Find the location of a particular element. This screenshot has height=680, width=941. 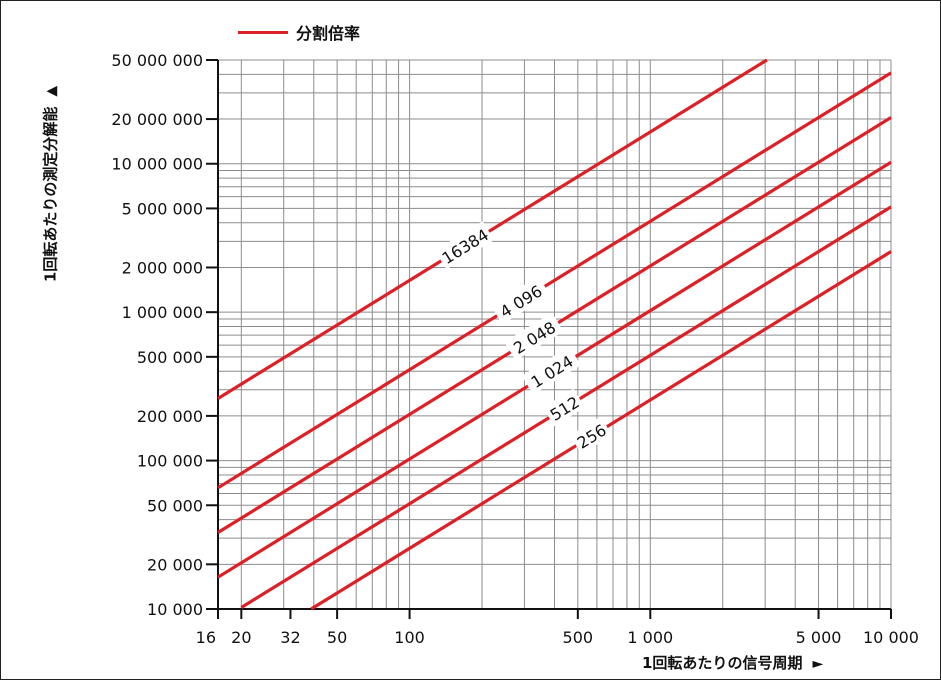

legend: 分割倍率 is located at coordinates (299, 32).